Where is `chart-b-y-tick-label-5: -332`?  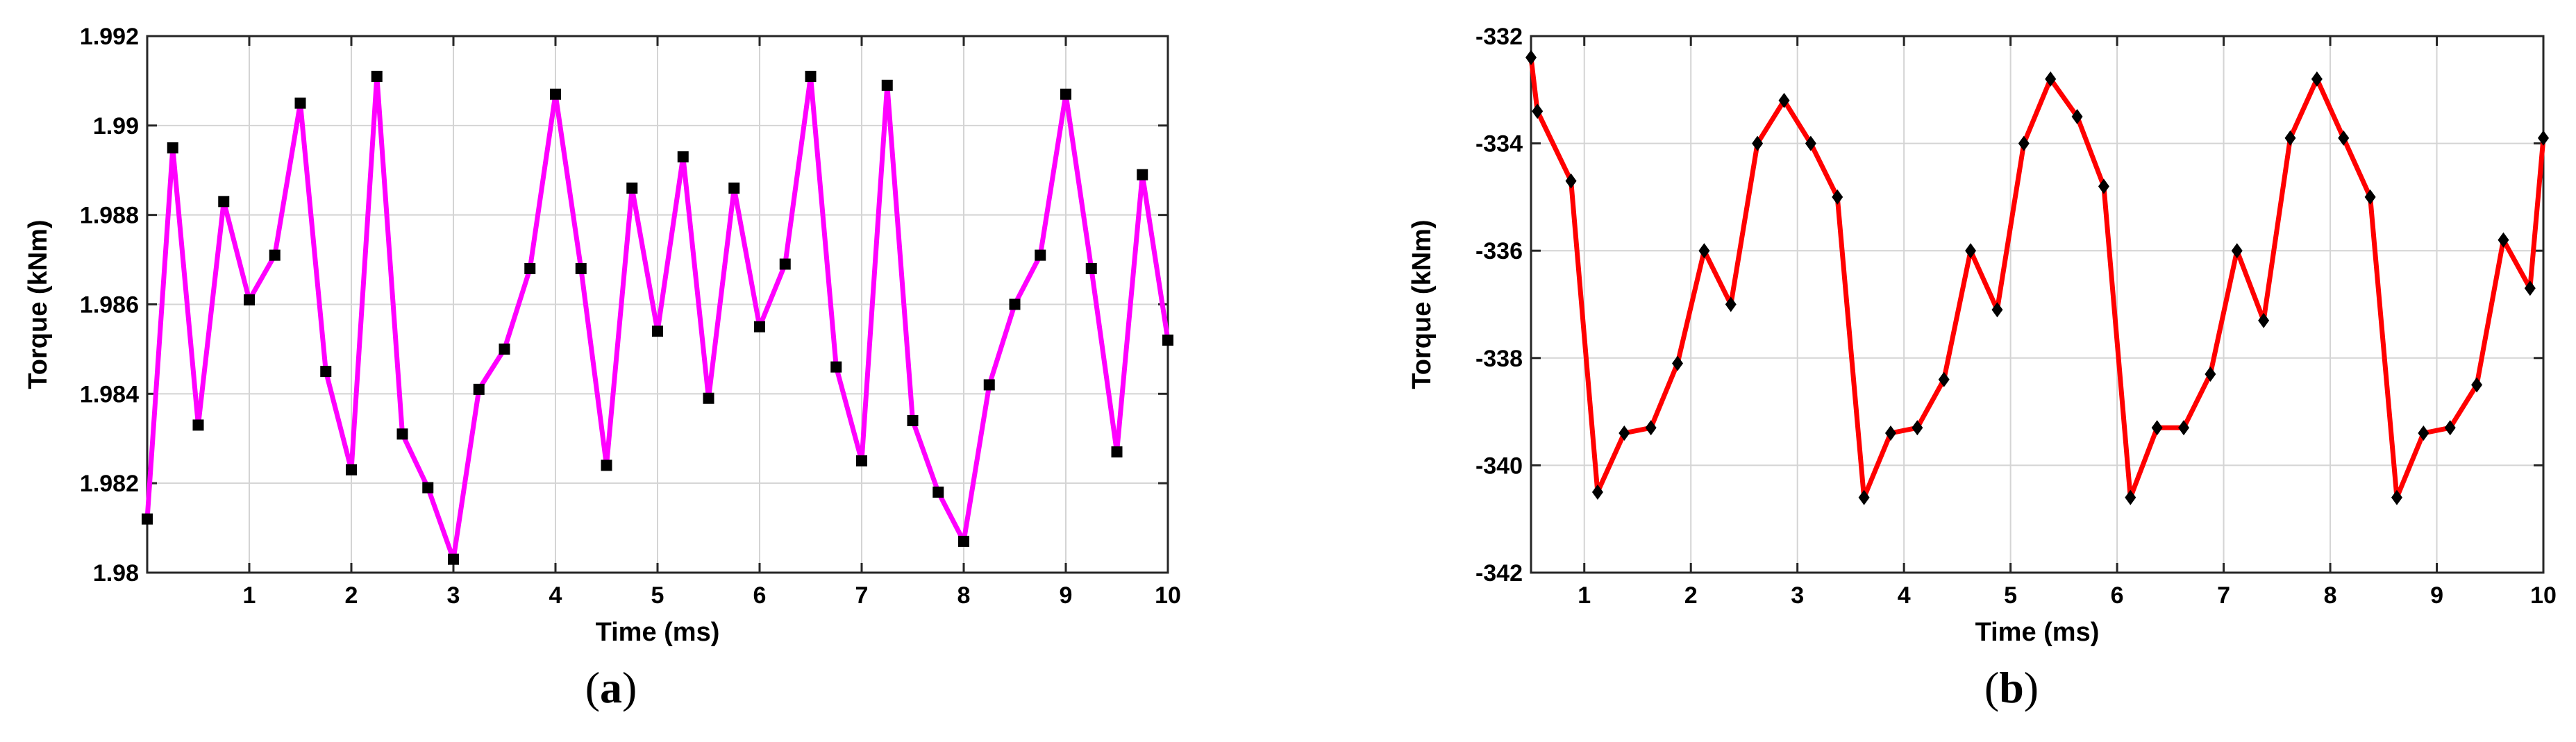
chart-b-y-tick-label-5: -332 is located at coordinates (1499, 37).